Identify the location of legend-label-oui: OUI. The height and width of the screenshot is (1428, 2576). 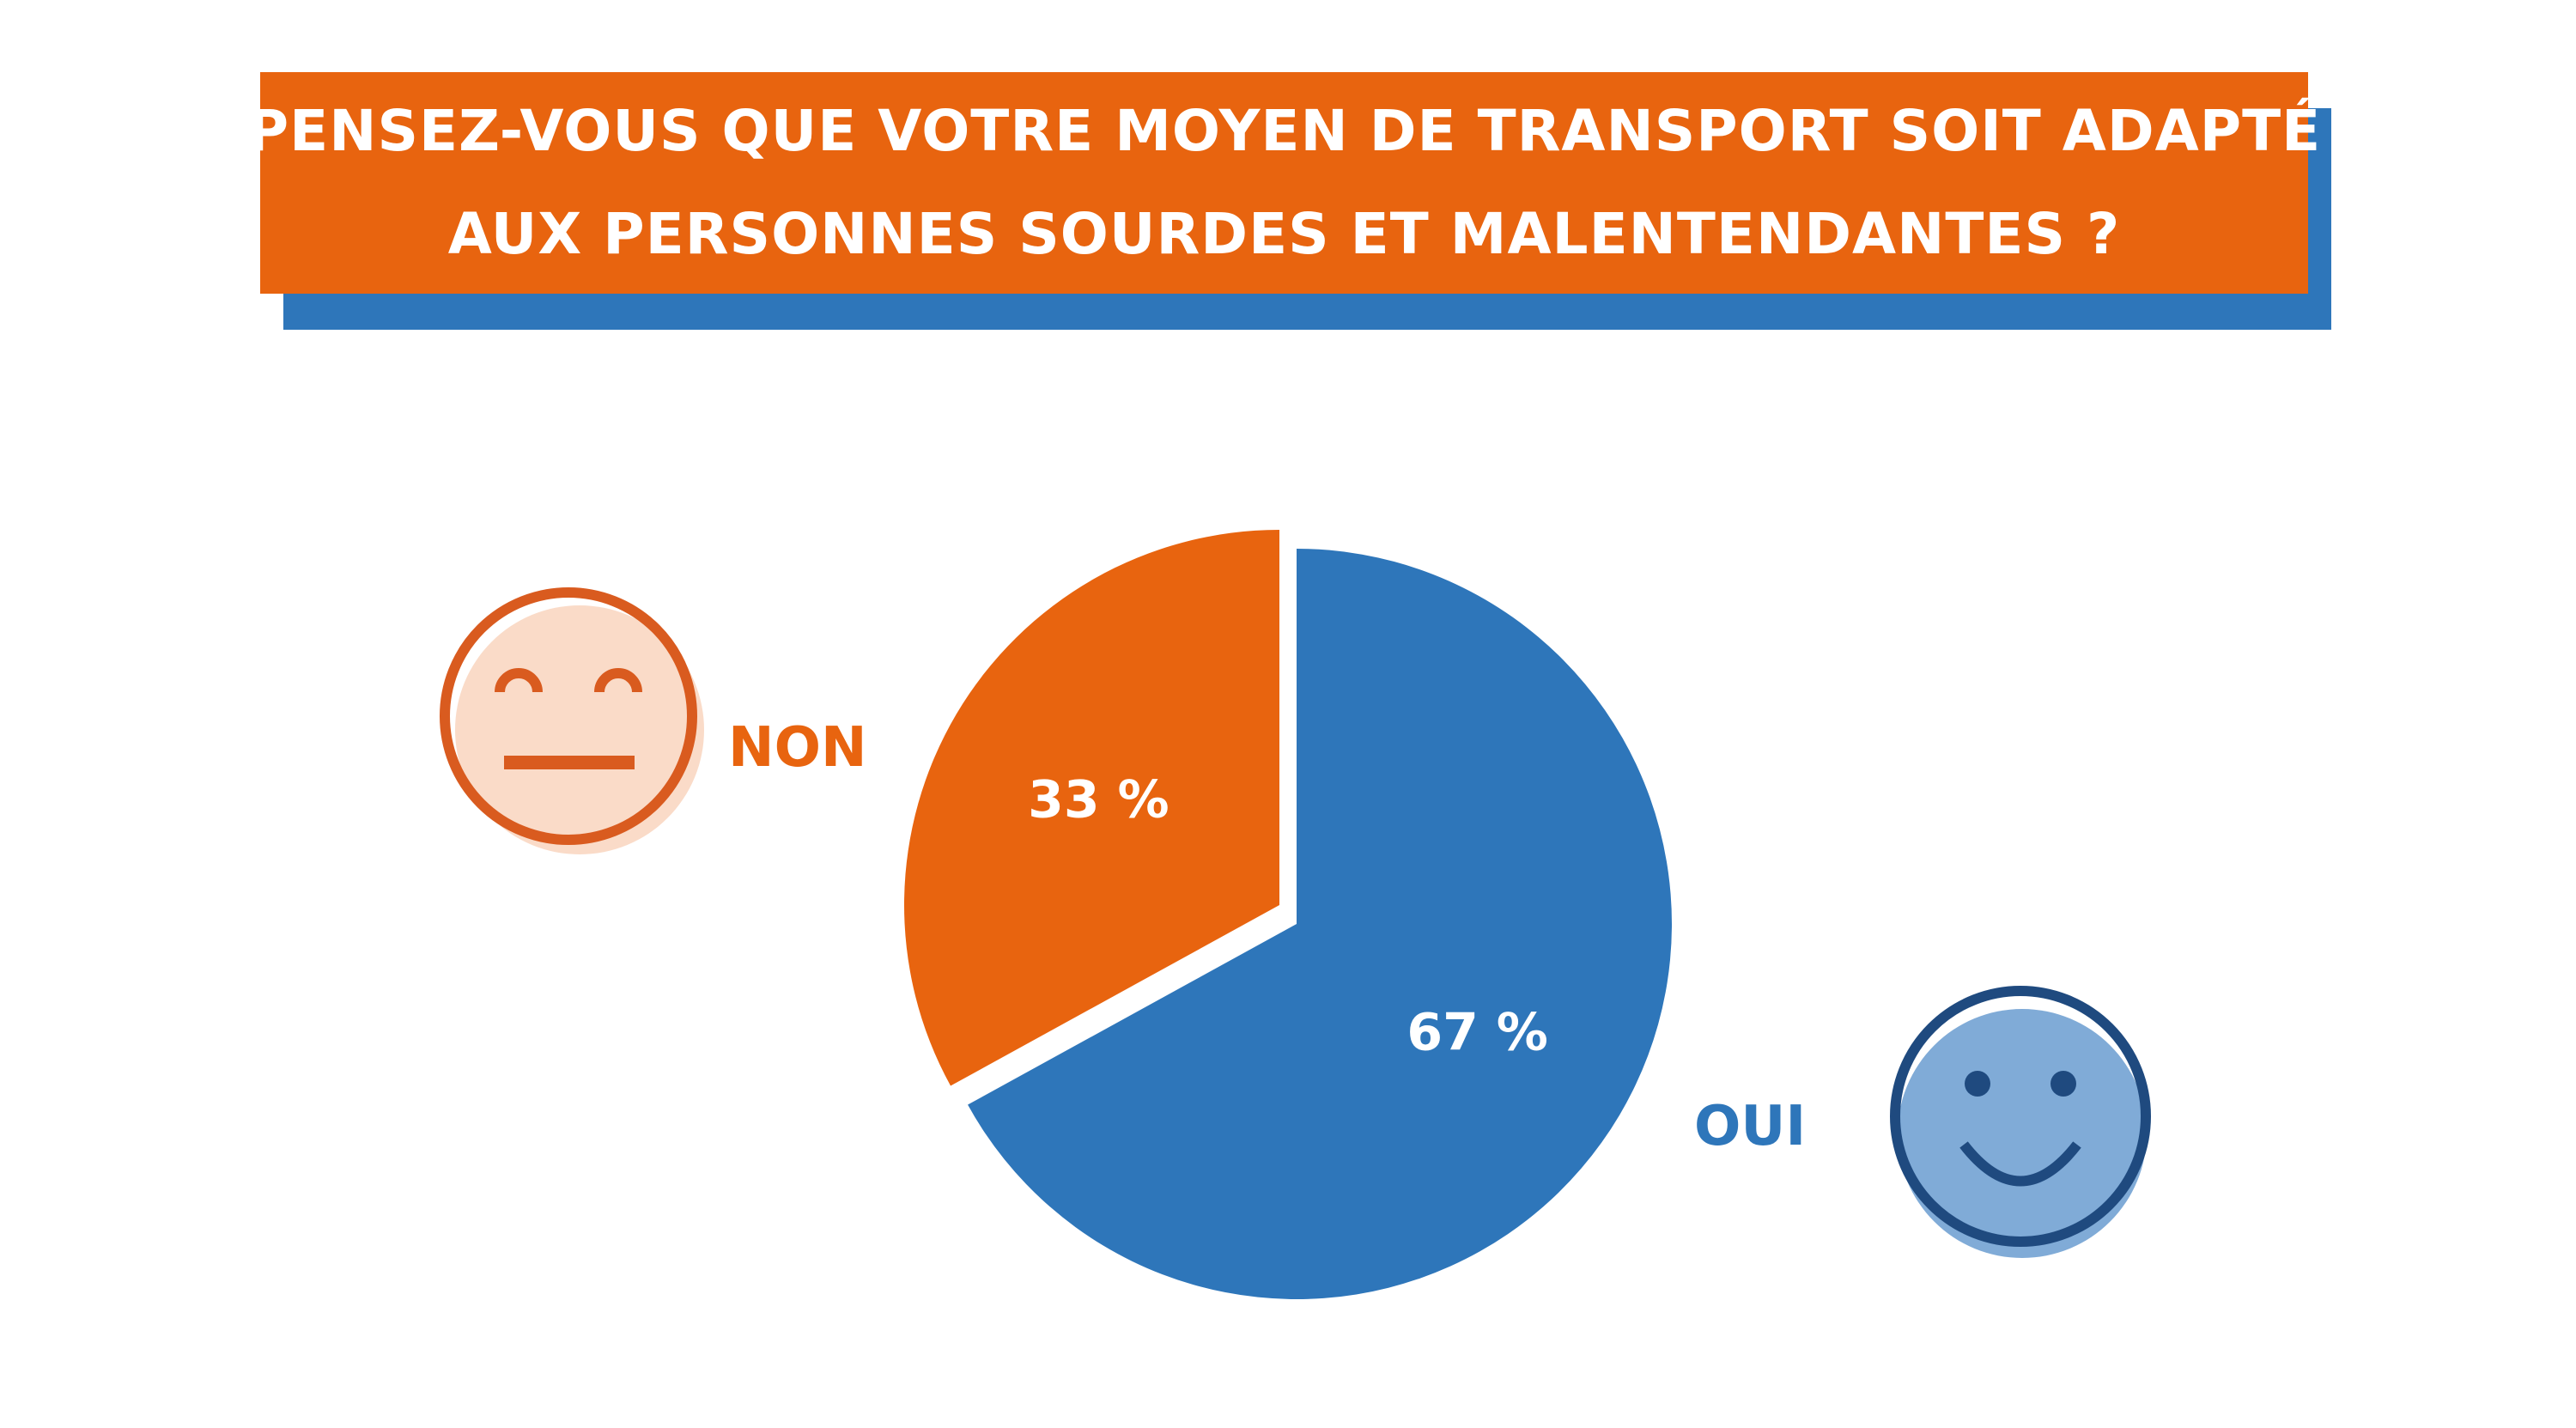
(1750, 1126).